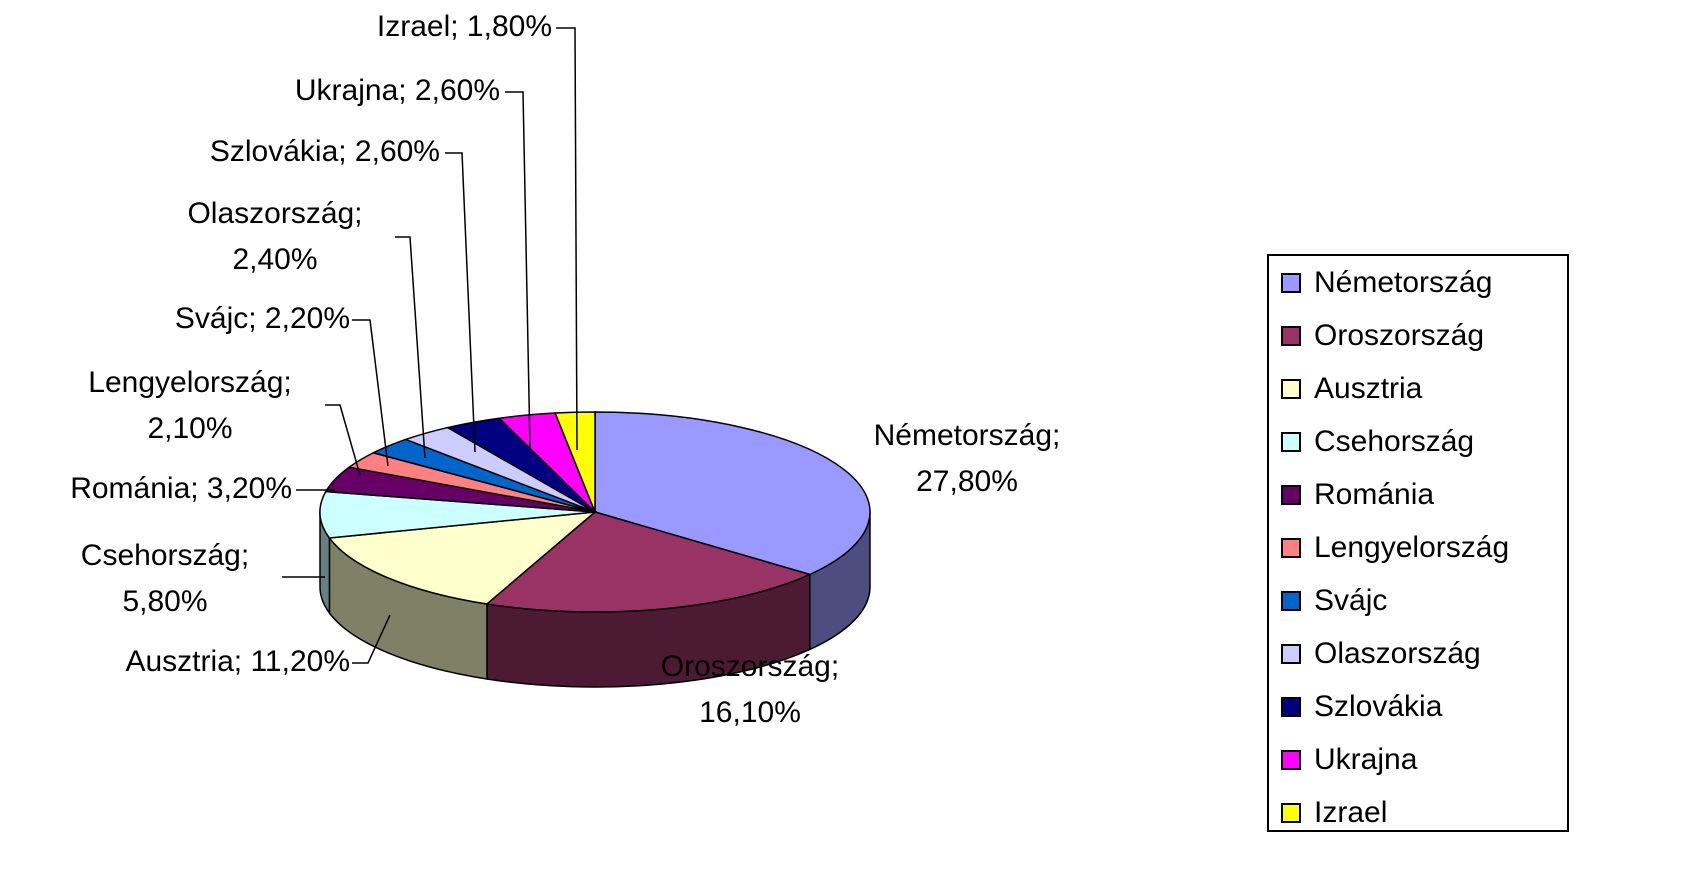  Describe the element at coordinates (397, 90) in the screenshot. I see `data-label: Ukrajna; 2,60%` at that location.